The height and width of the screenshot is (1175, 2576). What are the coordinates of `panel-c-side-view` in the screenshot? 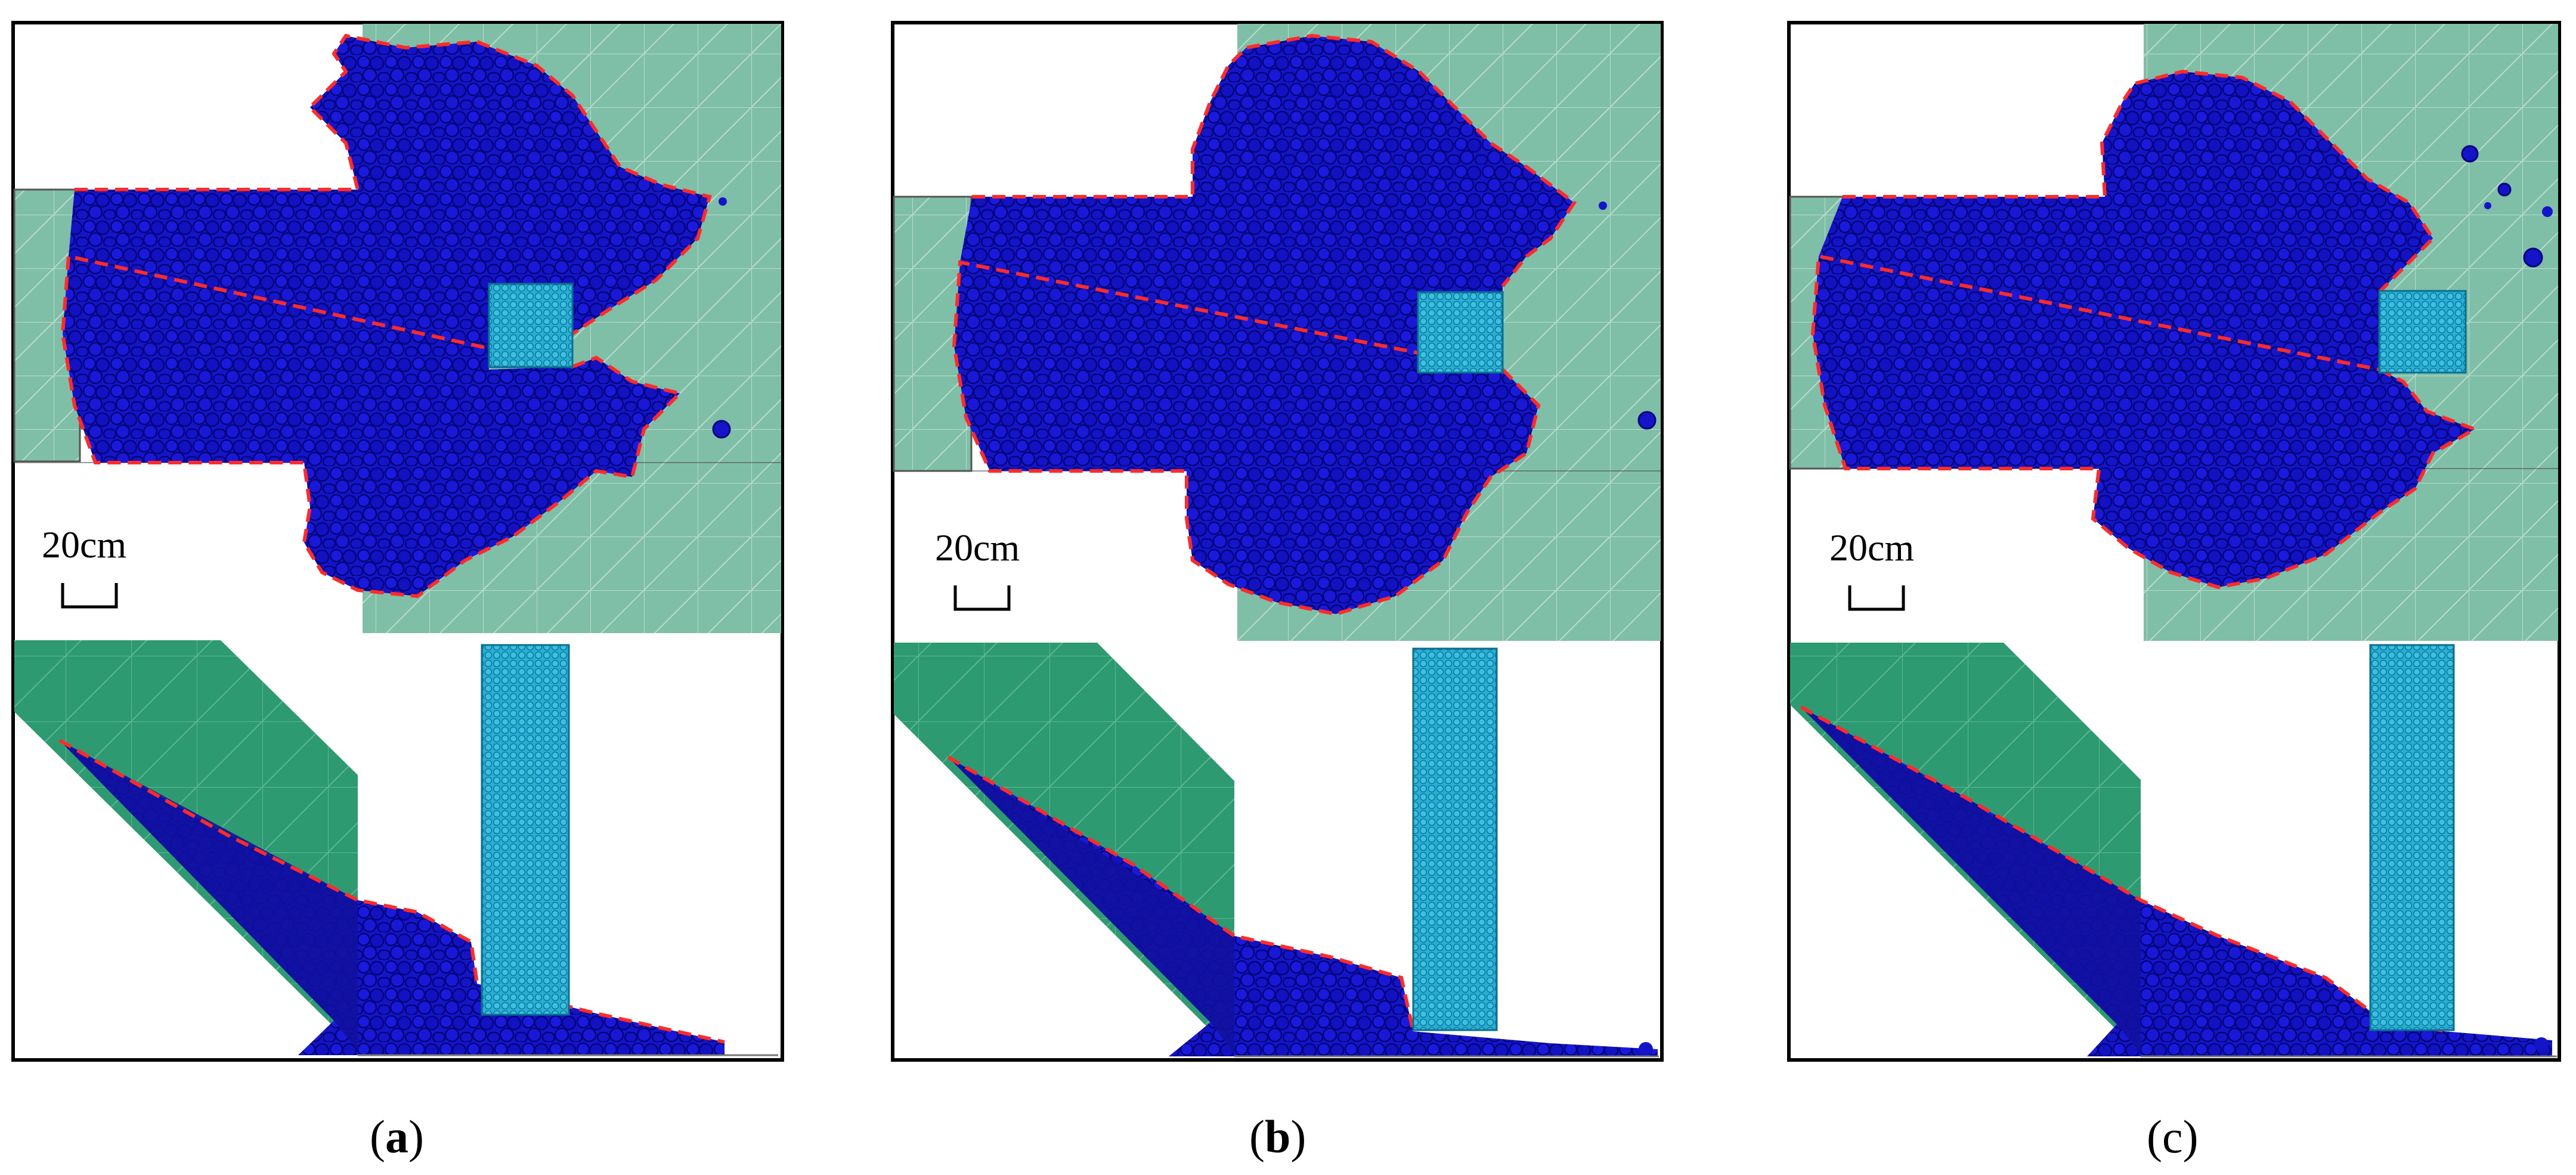 It's located at (2173, 850).